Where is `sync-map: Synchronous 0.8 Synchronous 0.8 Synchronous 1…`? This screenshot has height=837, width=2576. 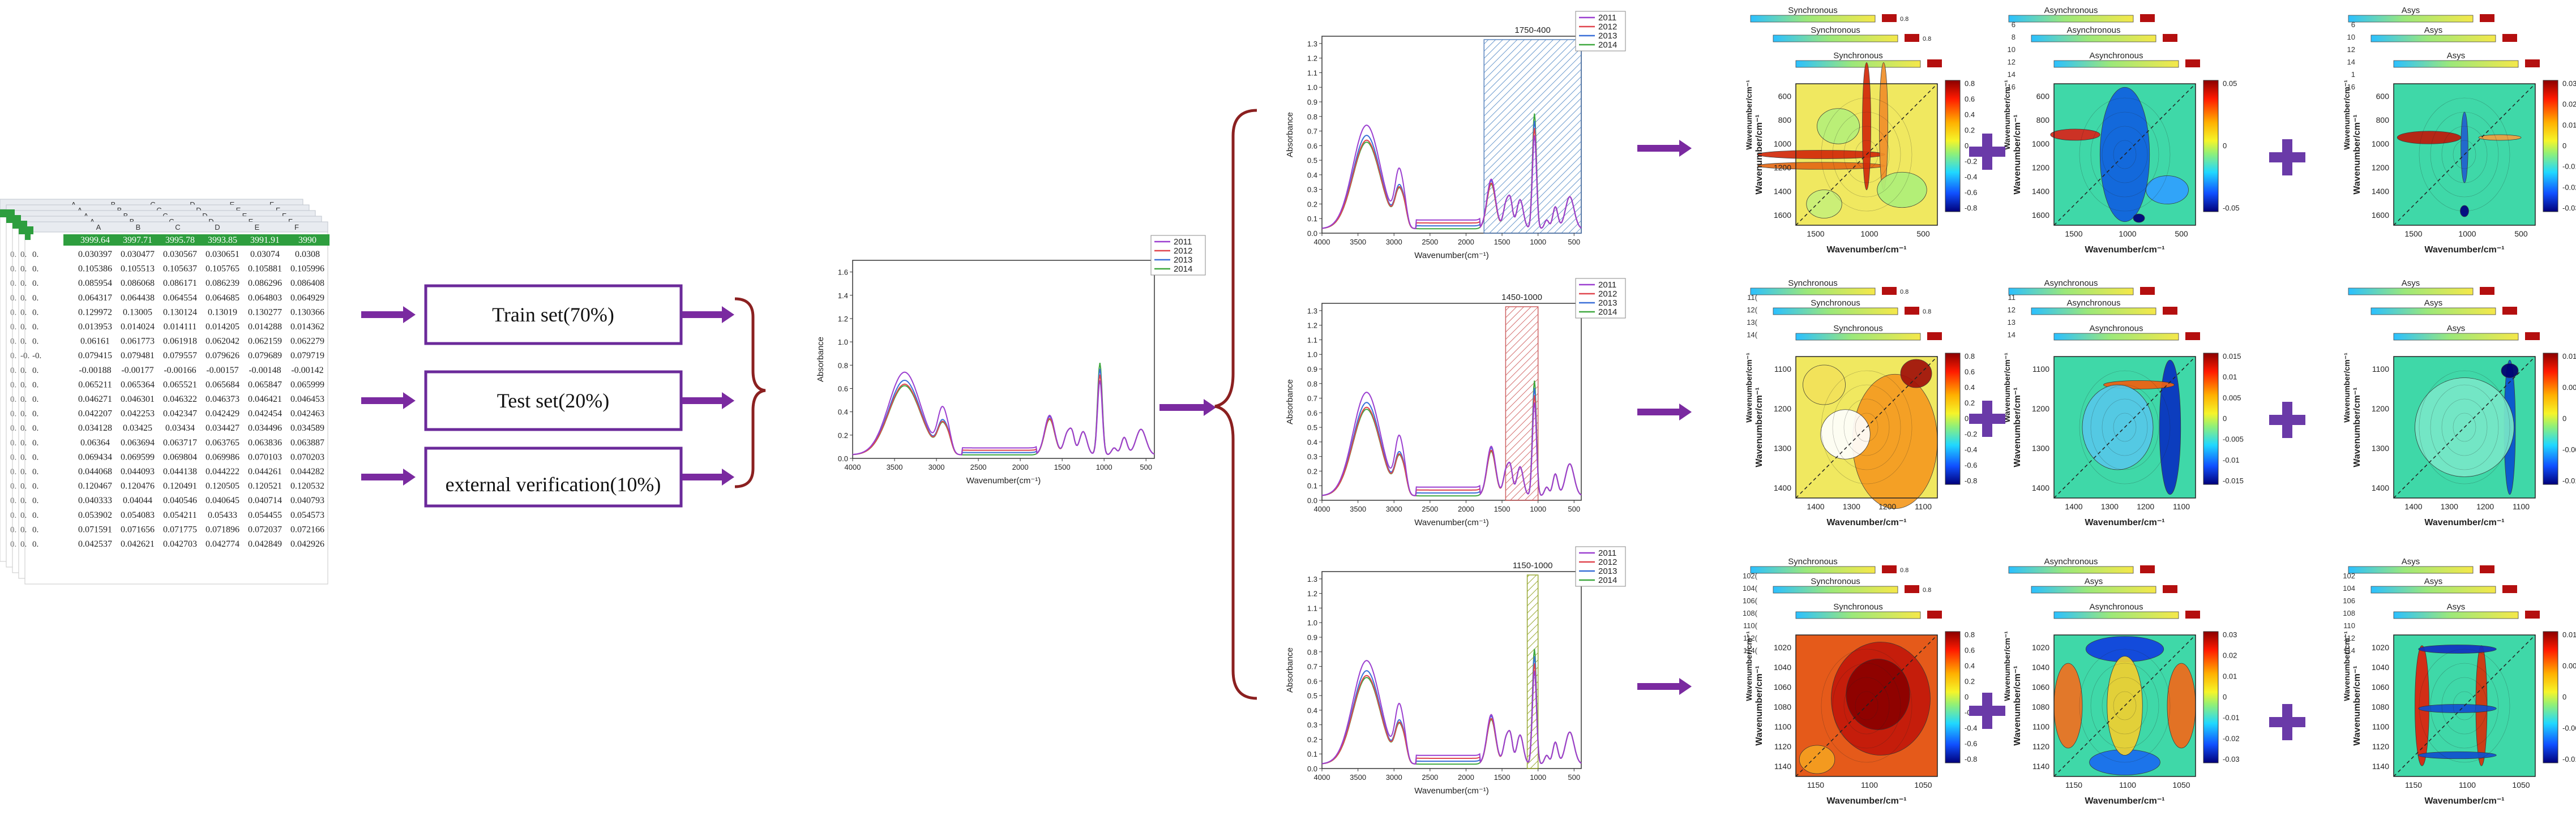 sync-map: Synchronous 0.8 Synchronous 0.8 Synchronous 1… is located at coordinates (1860, 130).